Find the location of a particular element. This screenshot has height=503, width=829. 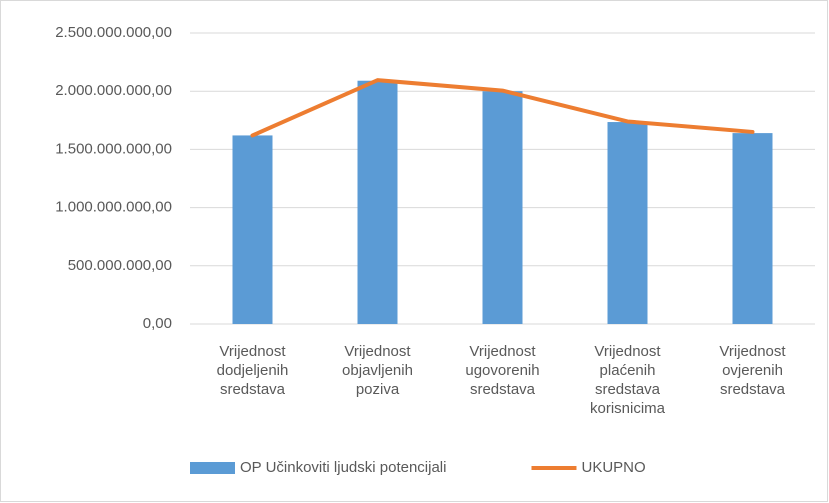

x-tick-label: Vrijednost ovjerenih sredstava is located at coordinates (752, 370).